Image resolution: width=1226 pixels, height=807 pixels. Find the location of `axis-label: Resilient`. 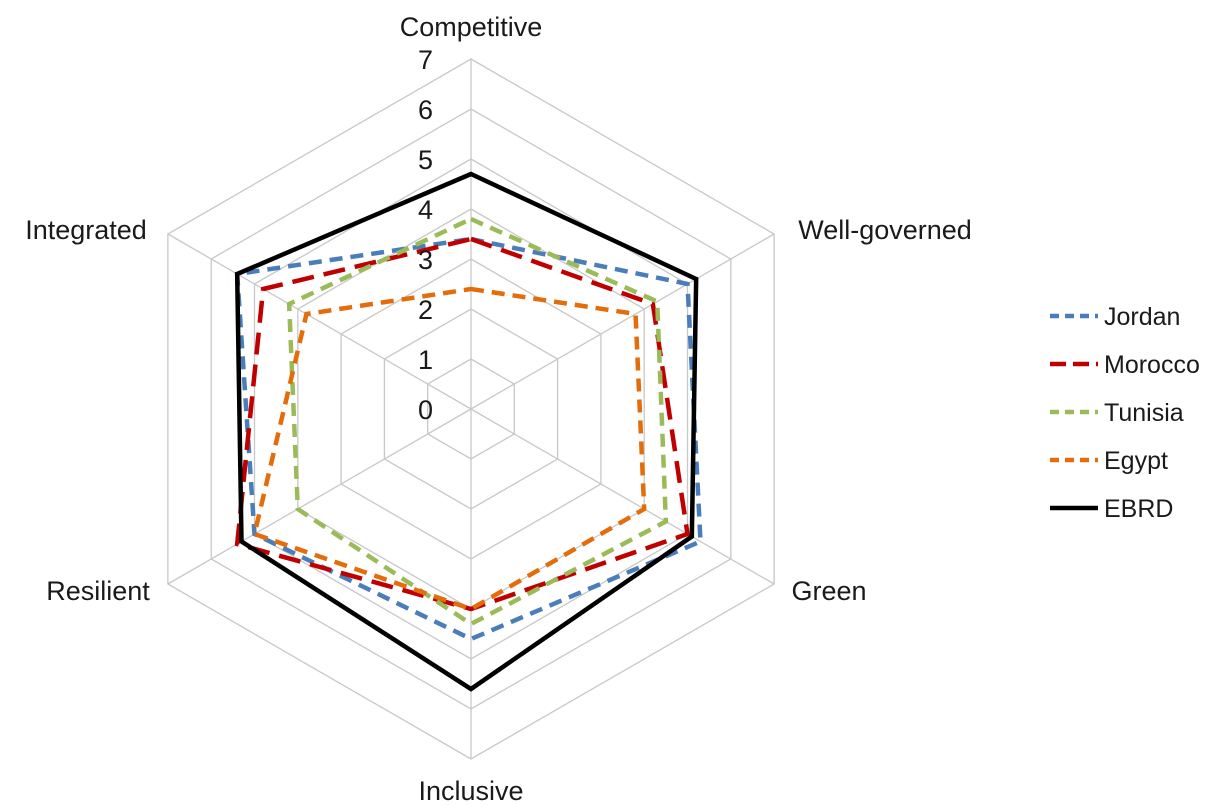

axis-label: Resilient is located at coordinates (98, 591).